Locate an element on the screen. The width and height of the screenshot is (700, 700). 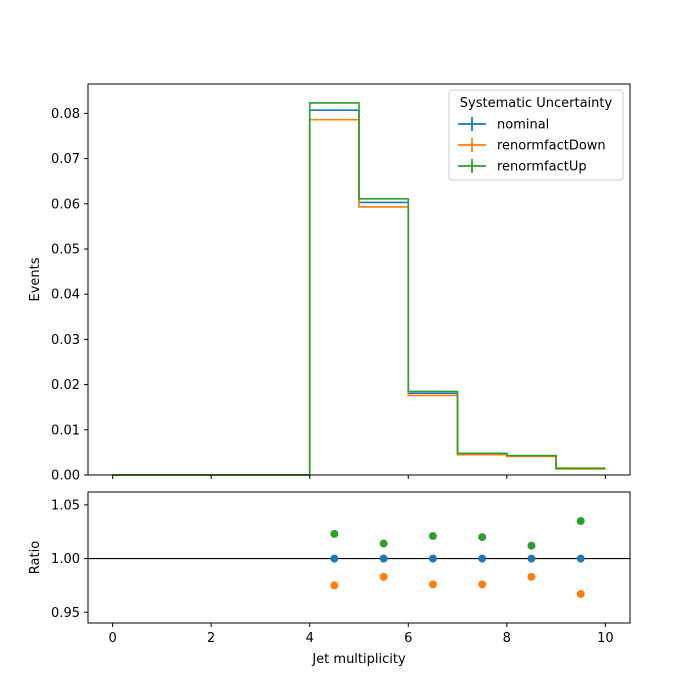
ratio-xtick-label: 0 is located at coordinates (112, 638).